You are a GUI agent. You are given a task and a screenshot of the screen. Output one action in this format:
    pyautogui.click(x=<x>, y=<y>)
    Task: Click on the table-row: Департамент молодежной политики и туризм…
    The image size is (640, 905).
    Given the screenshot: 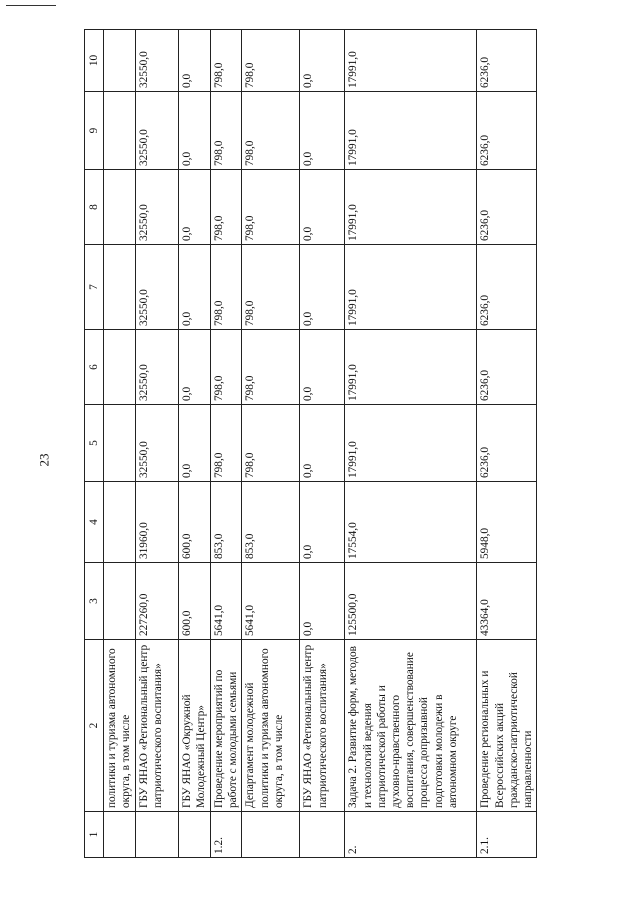 What is the action you would take?
    pyautogui.click(x=270, y=443)
    